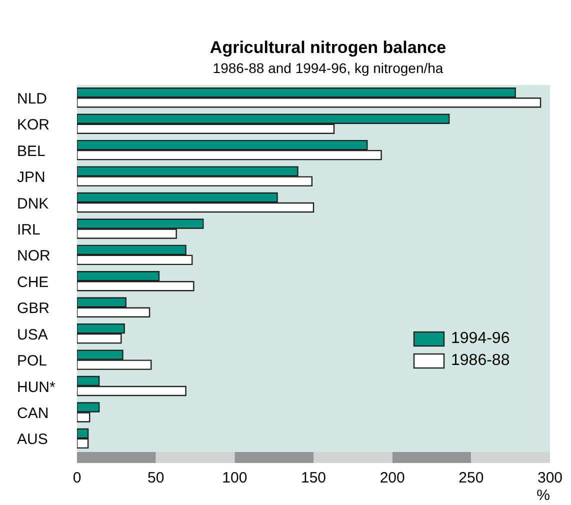 This screenshot has width=571, height=505. I want to click on y-tick-label: AUS, so click(32, 439).